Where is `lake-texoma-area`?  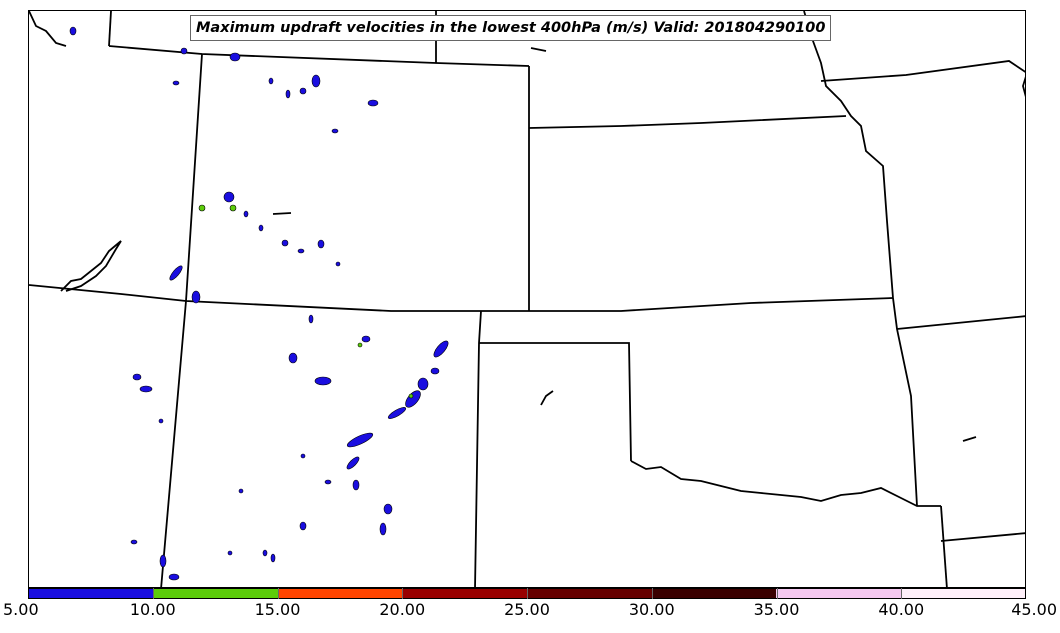
lake-texoma-area is located at coordinates (547, 398).